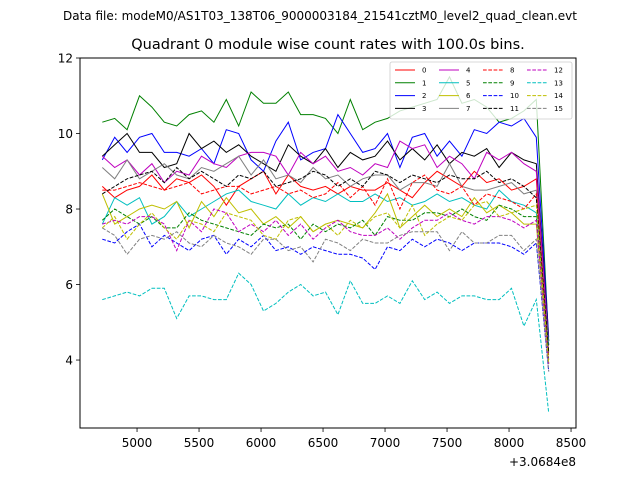 Image resolution: width=640 pixels, height=480 pixels. What do you see at coordinates (514, 109) in the screenshot?
I see `legend-label-11: 11` at bounding box center [514, 109].